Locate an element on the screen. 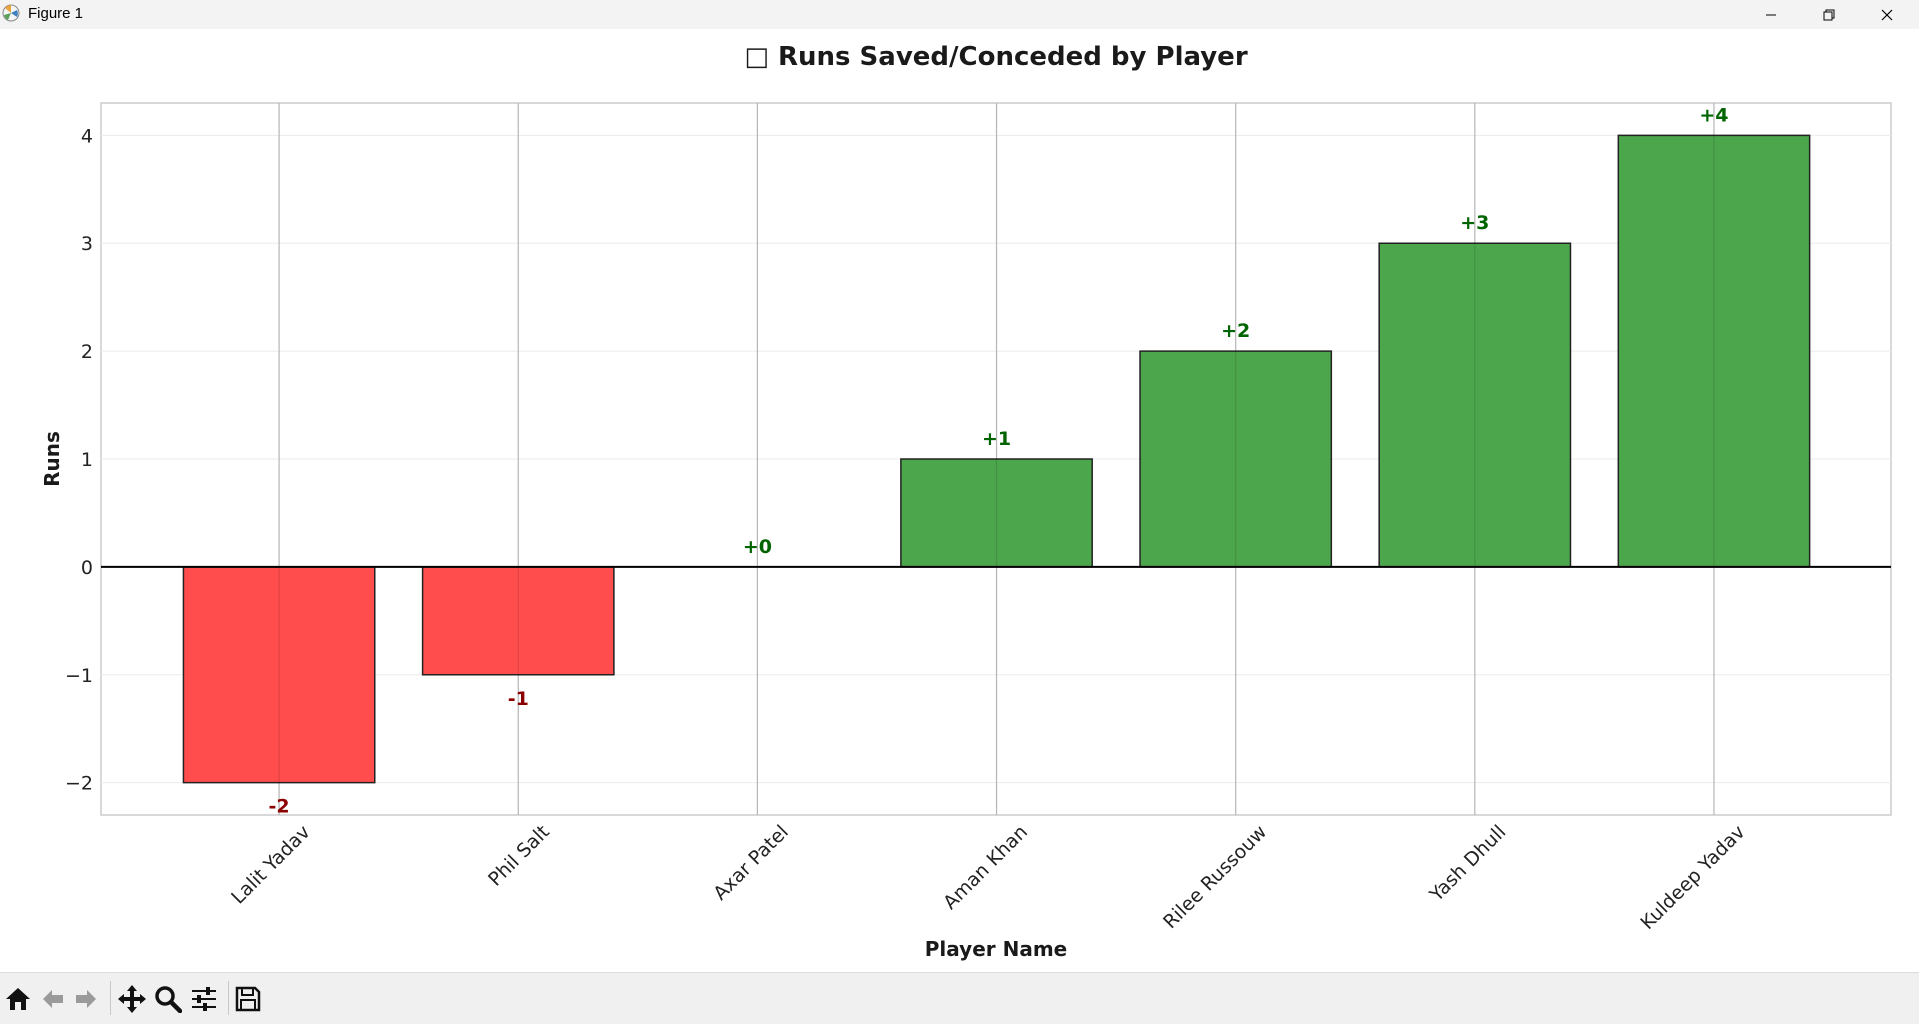 This screenshot has height=1024, width=1919. save-button is located at coordinates (248, 999).